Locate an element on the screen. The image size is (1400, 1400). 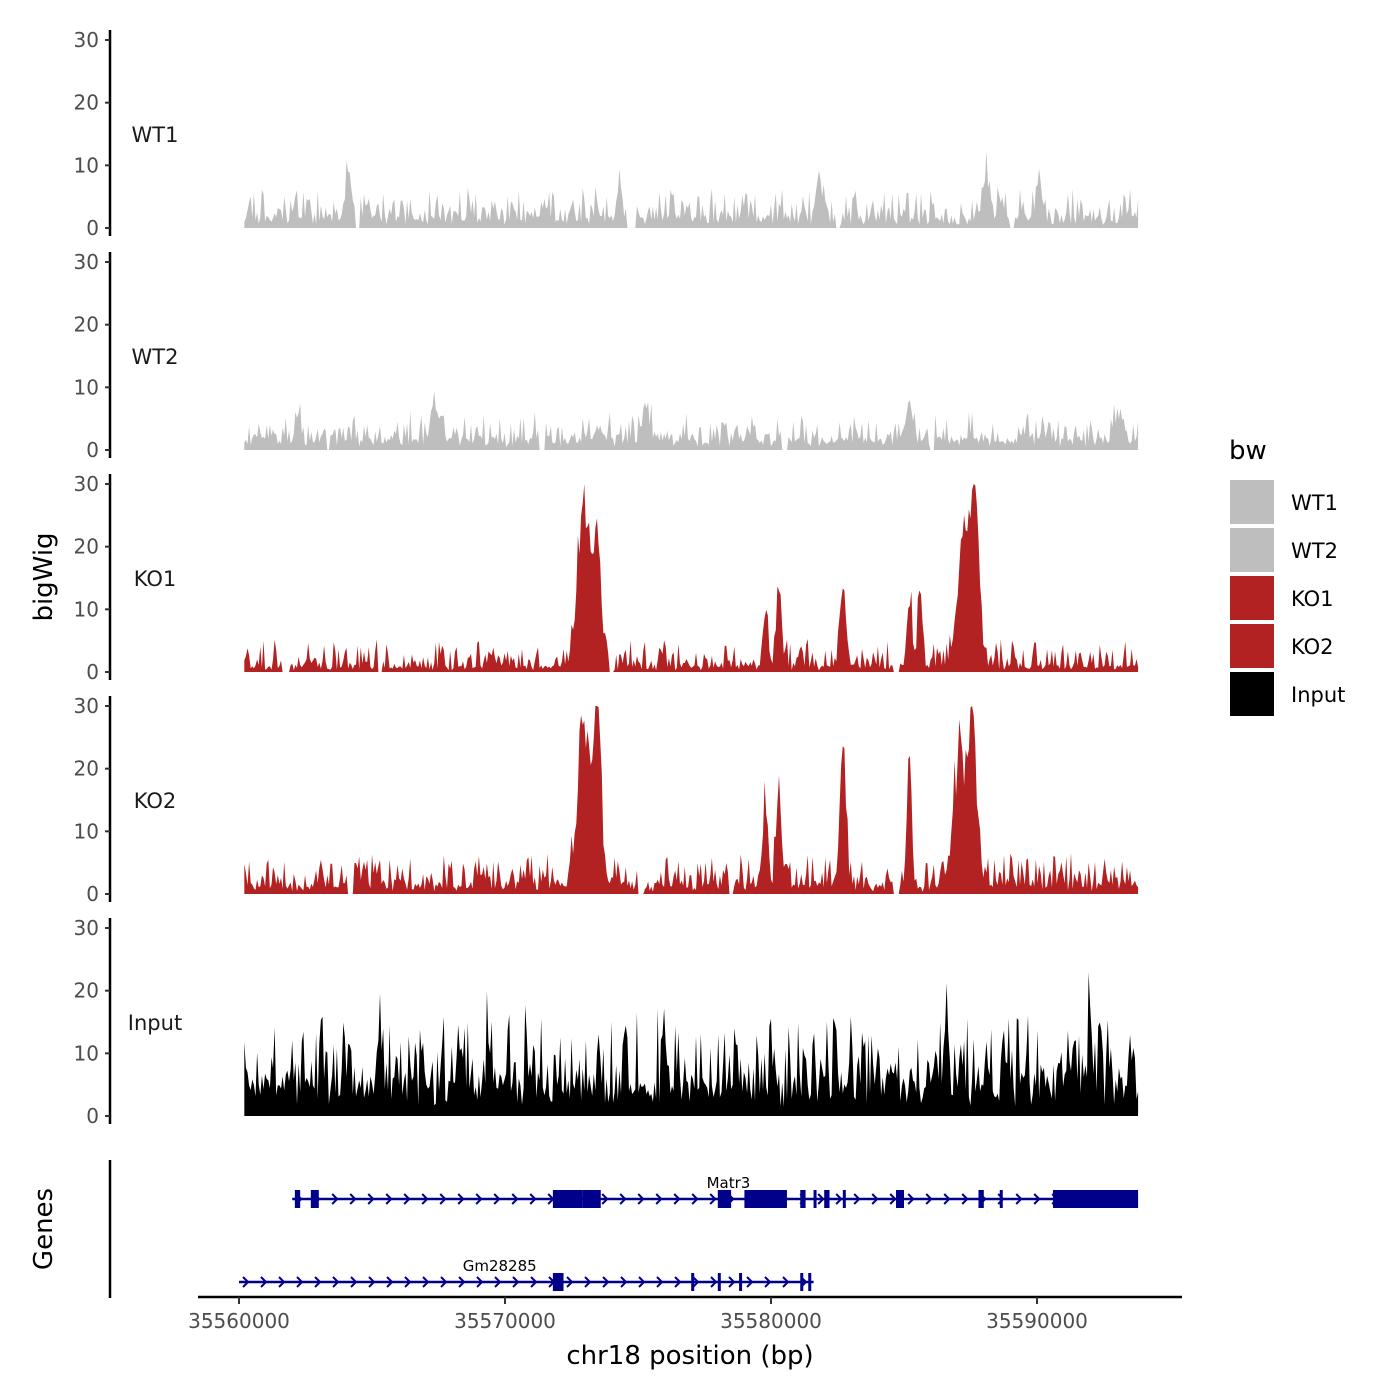
x-tick-label: 35590000 is located at coordinates (1037, 1321).